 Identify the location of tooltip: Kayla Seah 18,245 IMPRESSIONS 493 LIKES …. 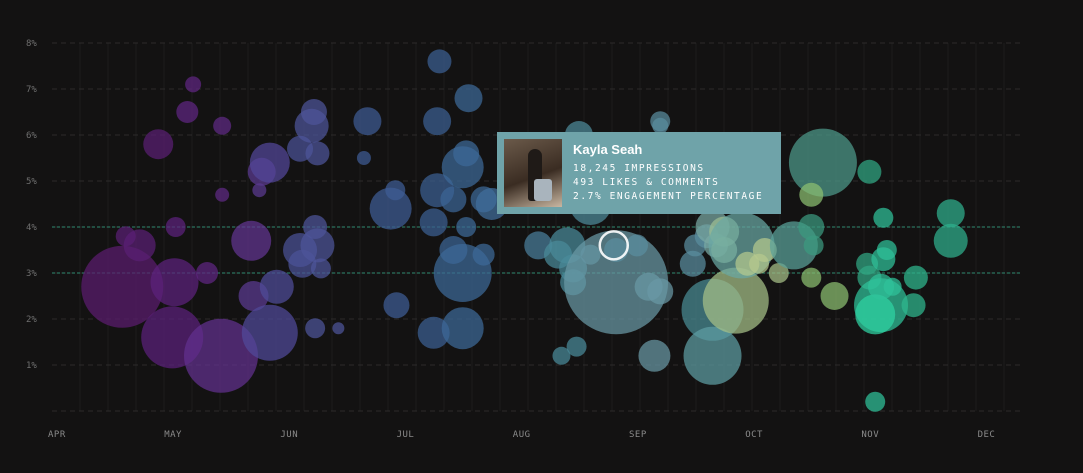
(639, 173).